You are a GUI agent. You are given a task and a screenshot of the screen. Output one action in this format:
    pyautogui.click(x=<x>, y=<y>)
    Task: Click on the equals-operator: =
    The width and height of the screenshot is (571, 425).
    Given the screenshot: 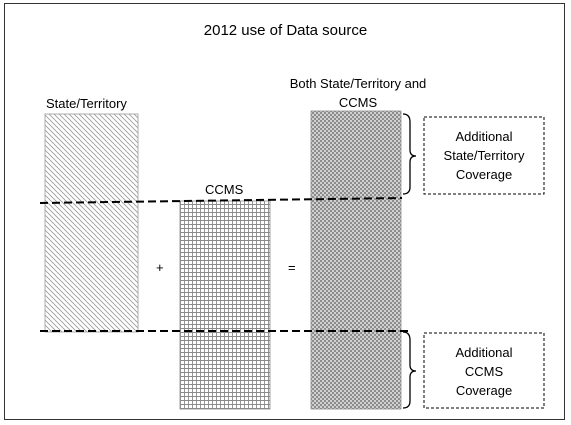 What is the action you would take?
    pyautogui.click(x=292, y=267)
    